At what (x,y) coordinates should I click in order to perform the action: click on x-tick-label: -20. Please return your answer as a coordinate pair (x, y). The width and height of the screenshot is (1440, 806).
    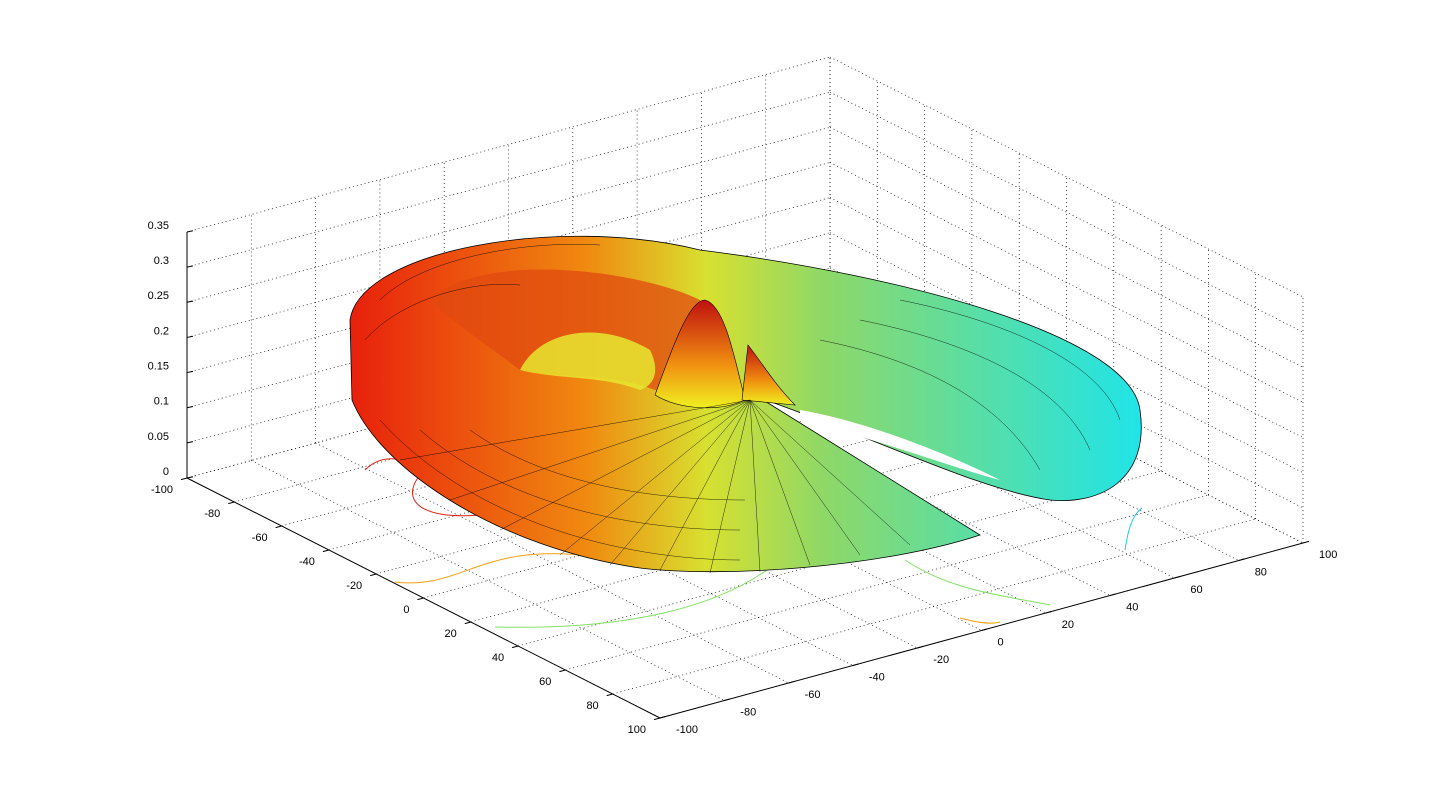
    Looking at the image, I should click on (941, 660).